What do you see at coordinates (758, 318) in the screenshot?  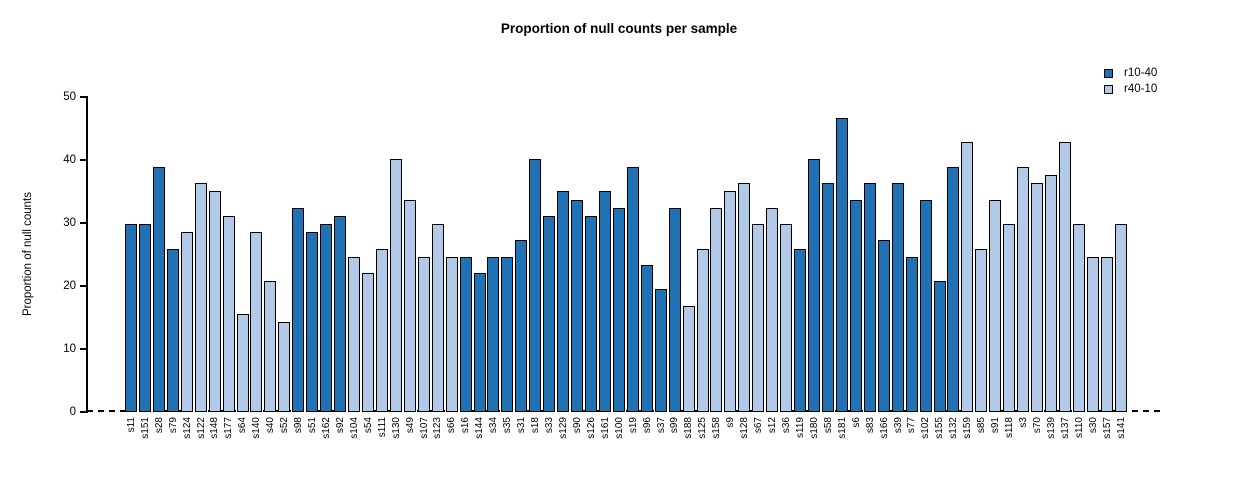 I see `bar-s67` at bounding box center [758, 318].